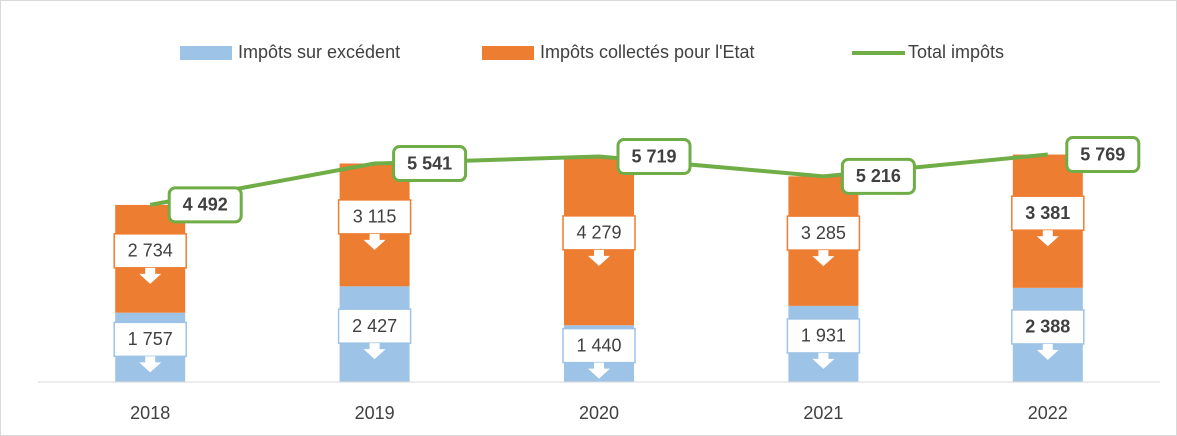 The height and width of the screenshot is (436, 1177). Describe the element at coordinates (375, 413) in the screenshot. I see `x-tick-label: 2019` at that location.